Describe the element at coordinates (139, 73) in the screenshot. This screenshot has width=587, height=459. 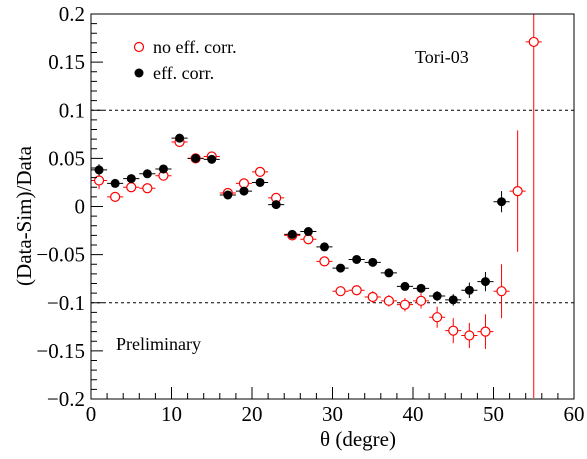
I see `legend-marker-eff-corr` at that location.